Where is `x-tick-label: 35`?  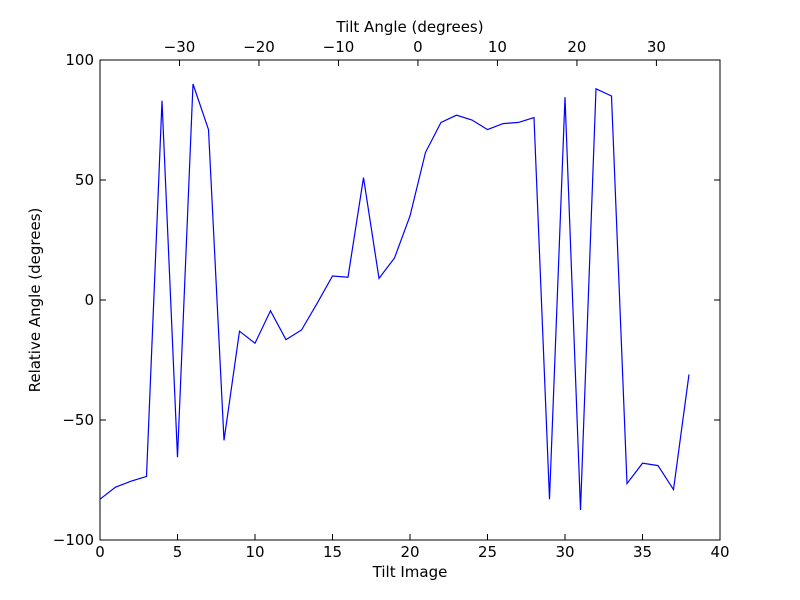
x-tick-label: 35 is located at coordinates (642, 552).